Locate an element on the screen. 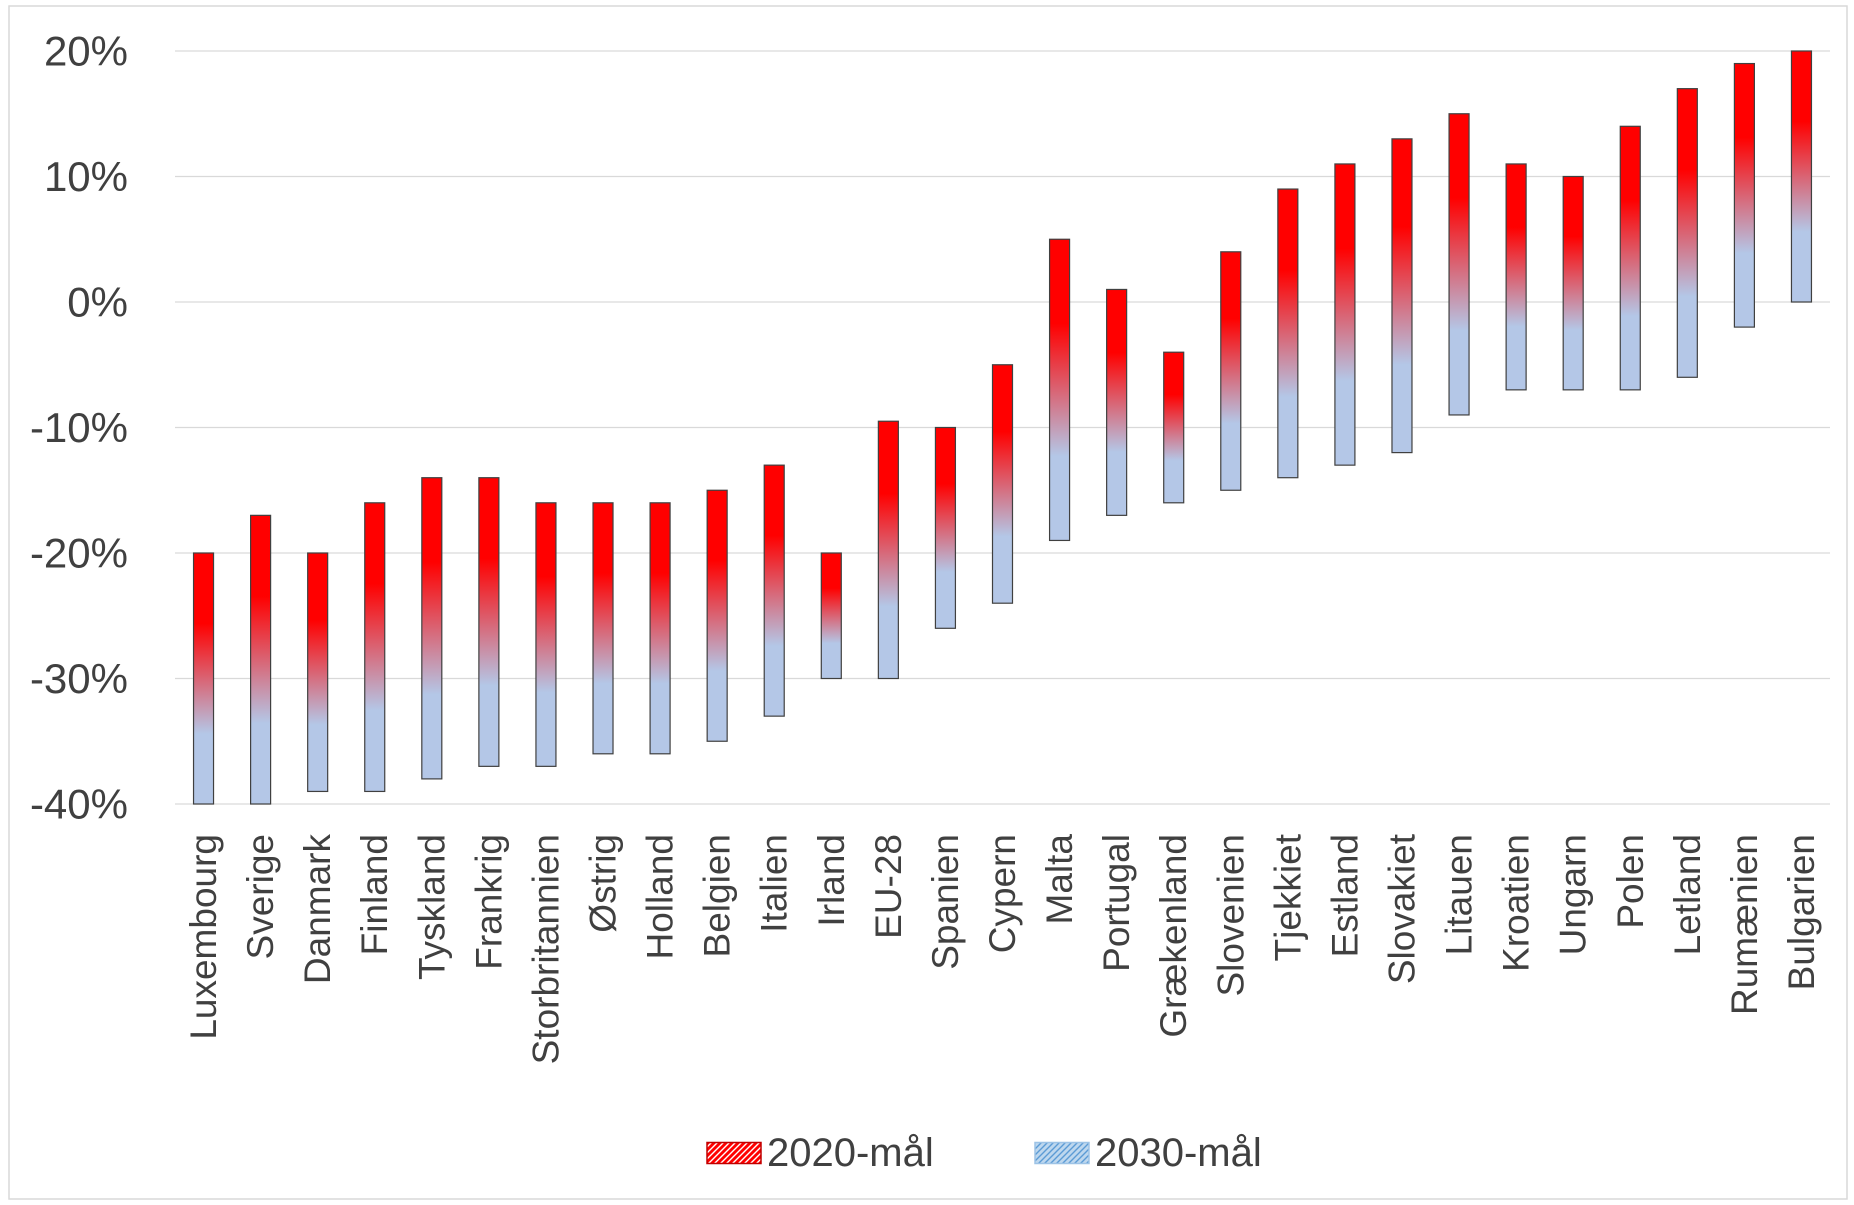 This screenshot has height=1205, width=1854. legend-item-2030-maal: 2030-mål is located at coordinates (1148, 1153).